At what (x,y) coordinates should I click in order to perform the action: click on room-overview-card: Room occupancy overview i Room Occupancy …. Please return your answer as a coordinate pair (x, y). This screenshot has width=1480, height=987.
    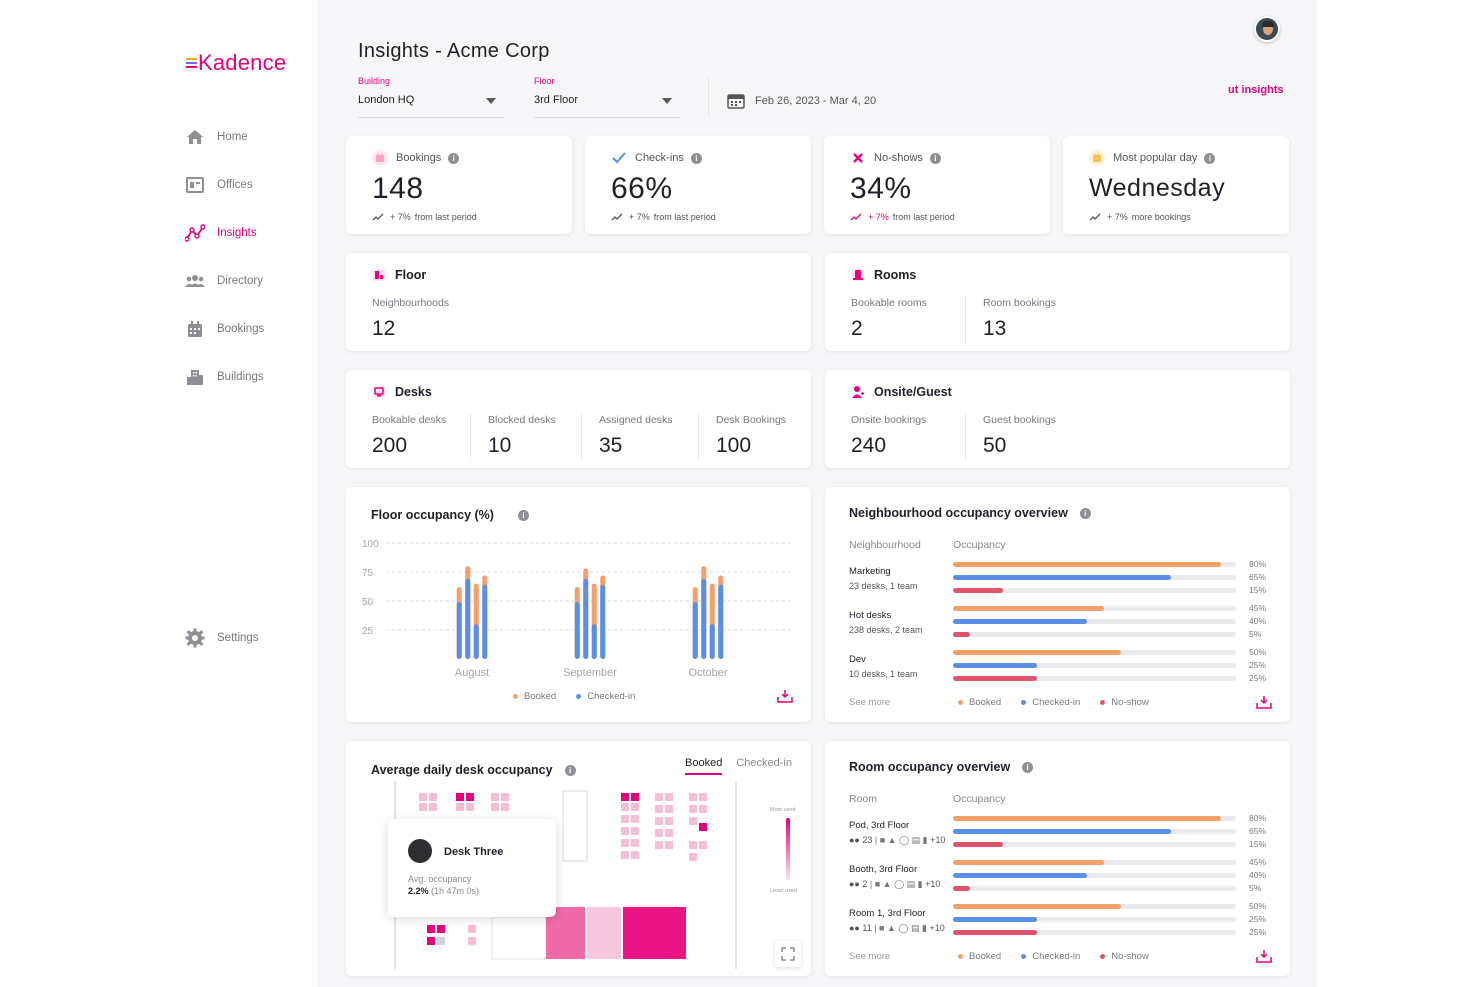
    Looking at the image, I should click on (1057, 858).